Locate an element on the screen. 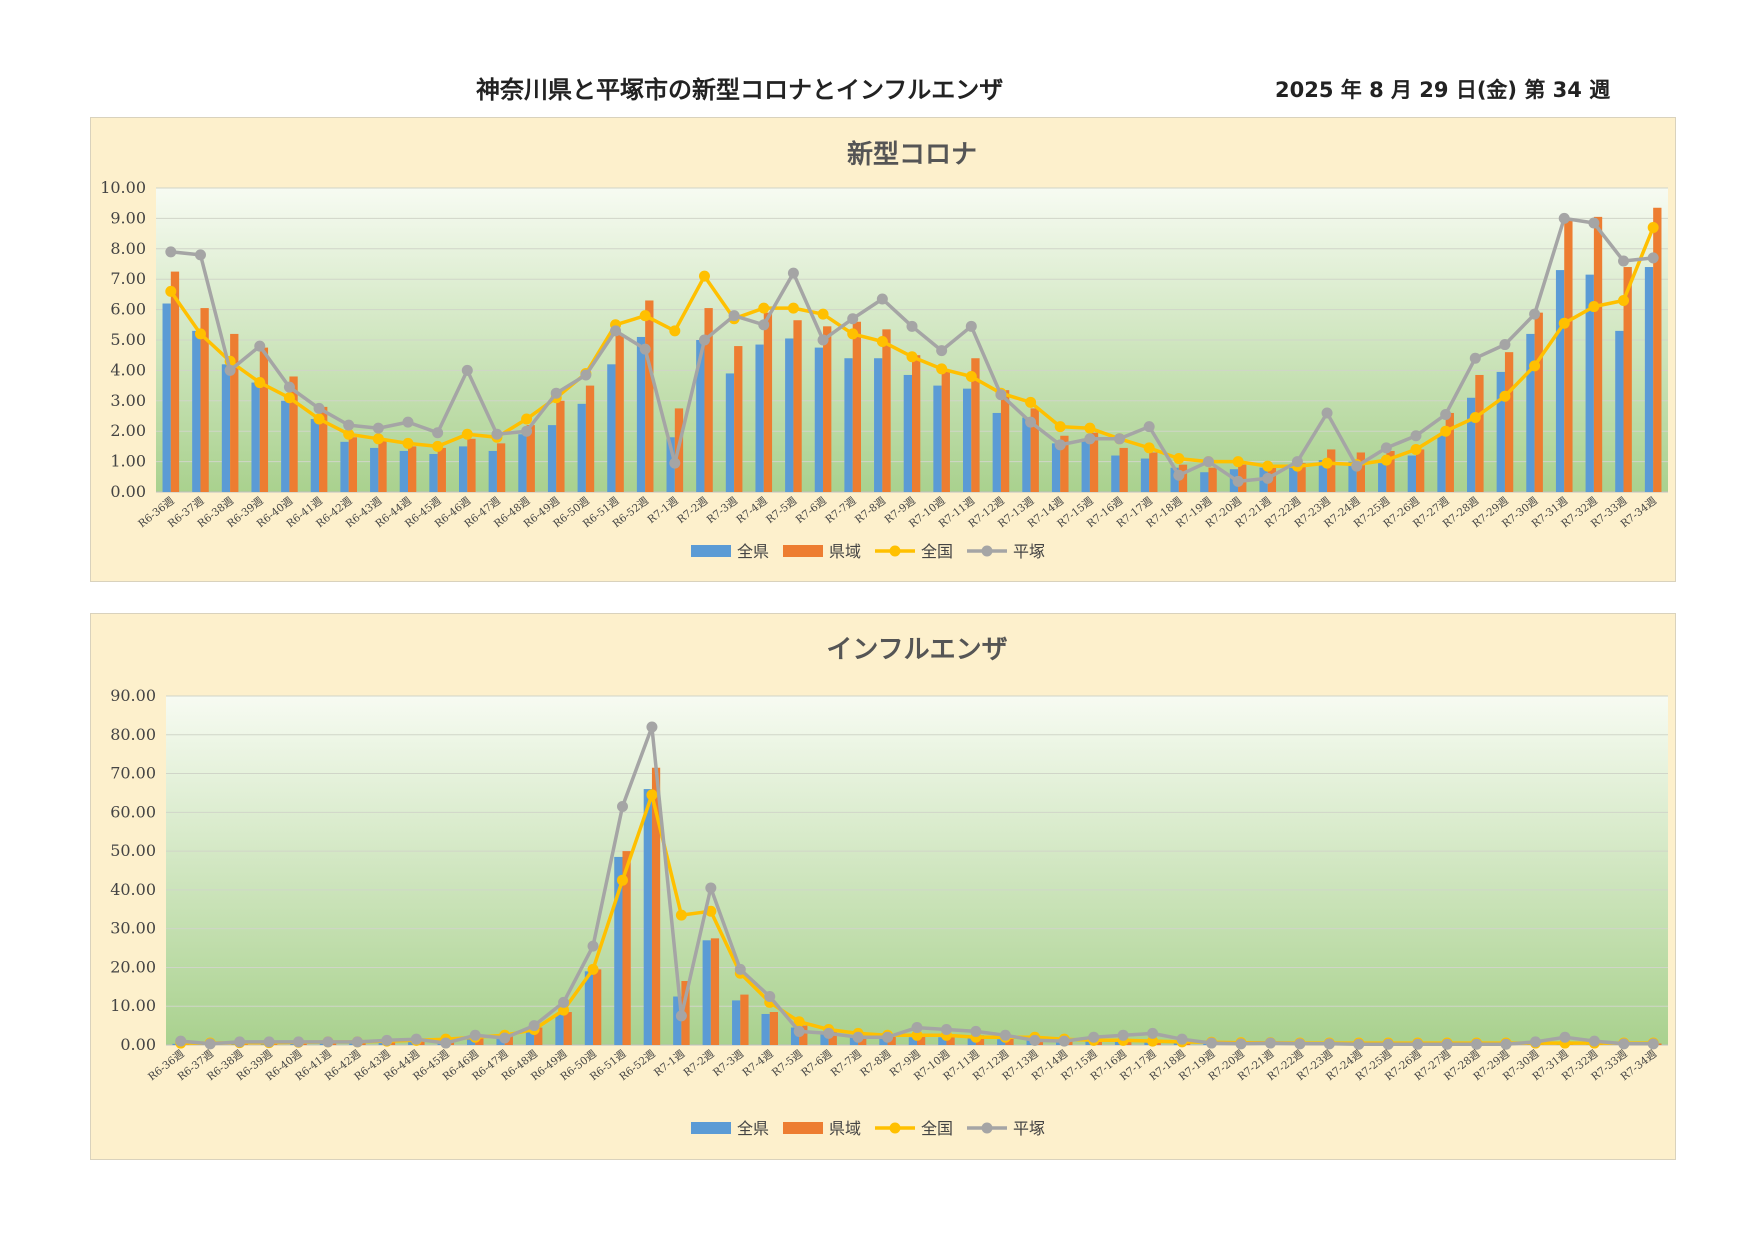 This screenshot has height=1240, width=1754. legend-swatch is located at coordinates (711, 1128).